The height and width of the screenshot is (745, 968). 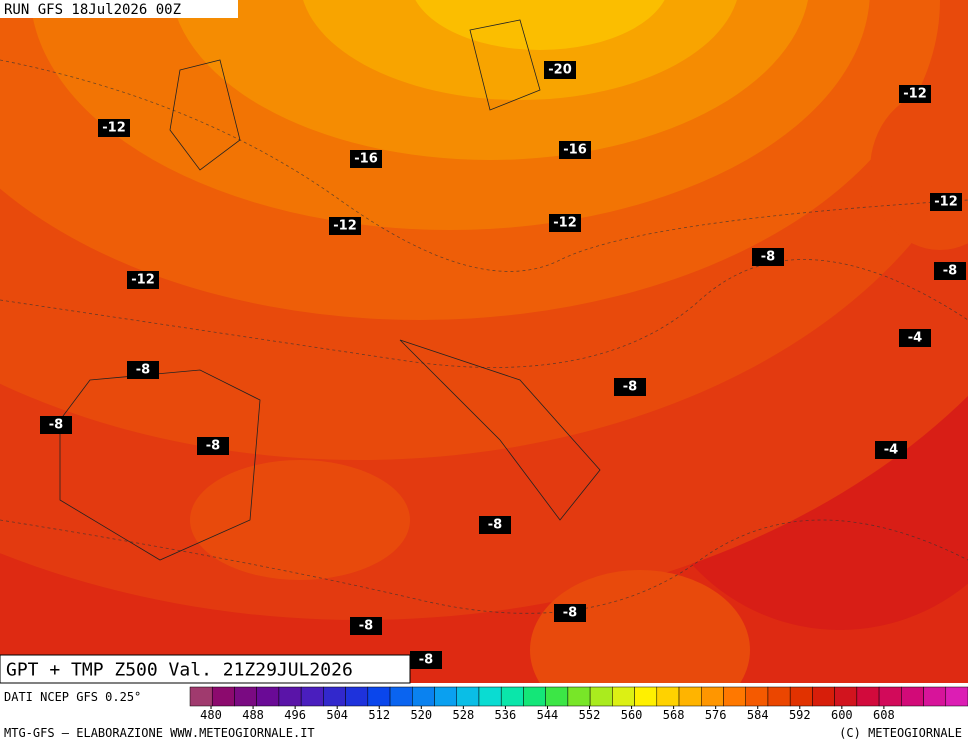 I want to click on title-box, so click(x=205, y=669).